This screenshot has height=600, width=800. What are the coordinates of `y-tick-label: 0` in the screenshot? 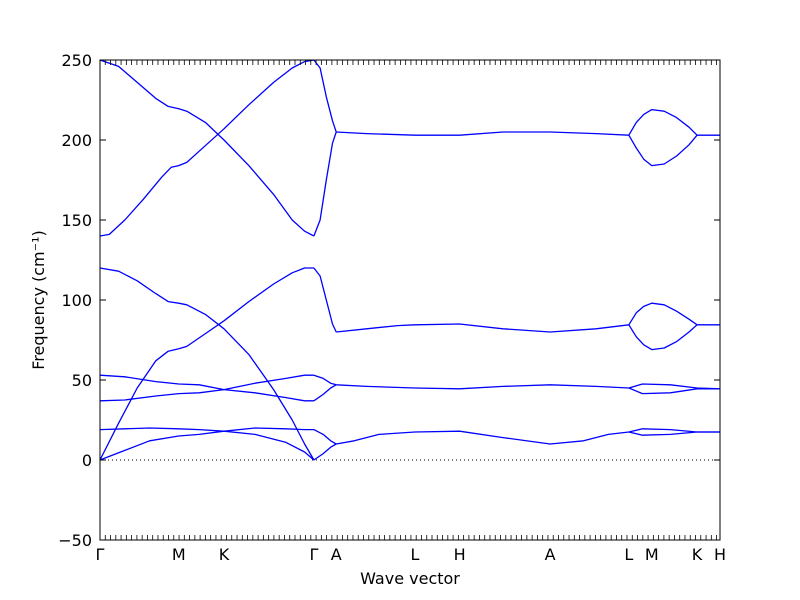 It's located at (87, 460).